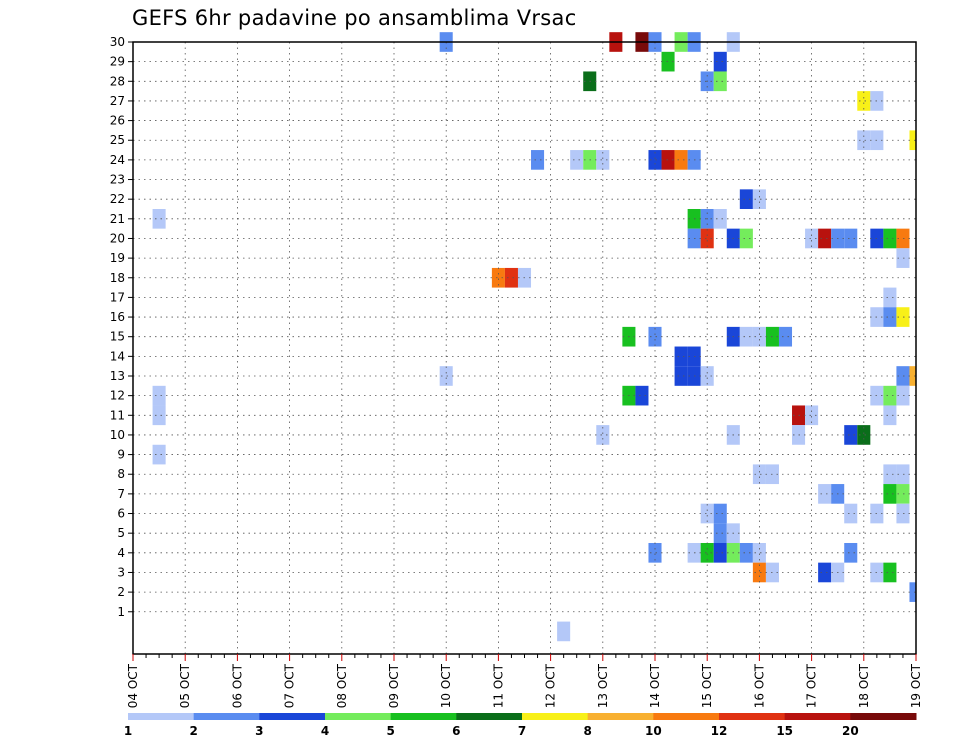 This screenshot has height=742, width=960. Describe the element at coordinates (117, 160) in the screenshot. I see `y-tick-label: 24` at that location.